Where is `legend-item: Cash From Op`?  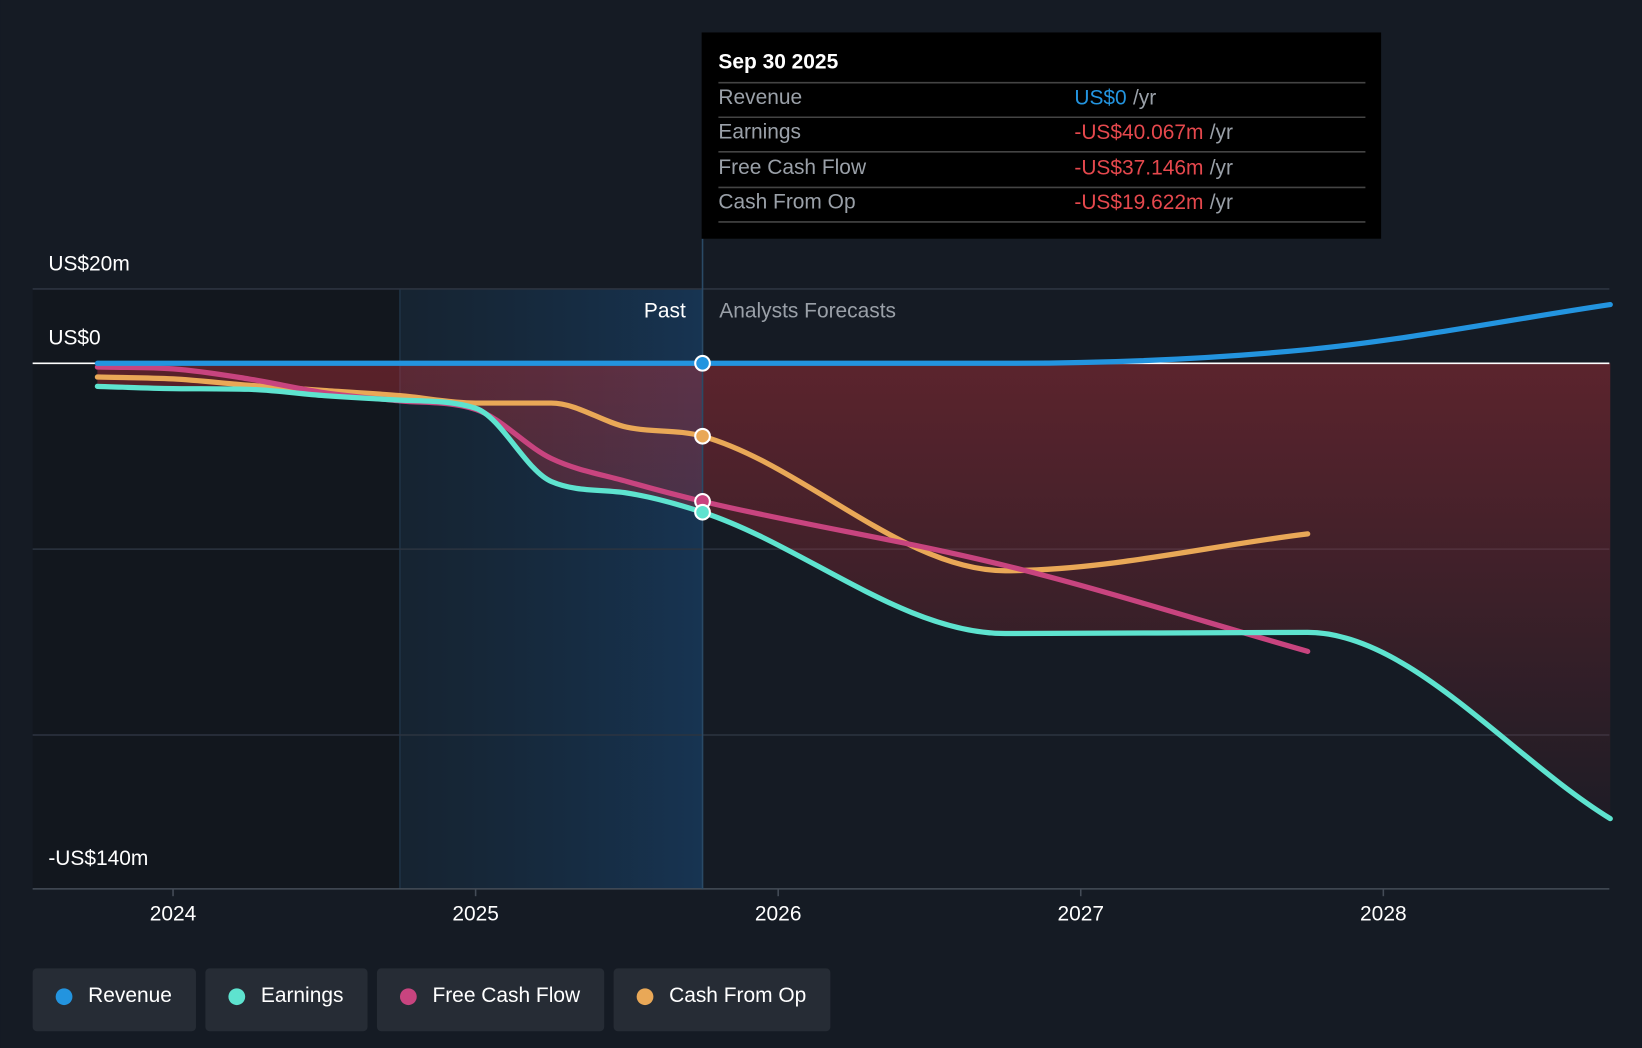
legend-item: Cash From Op is located at coordinates (722, 1000).